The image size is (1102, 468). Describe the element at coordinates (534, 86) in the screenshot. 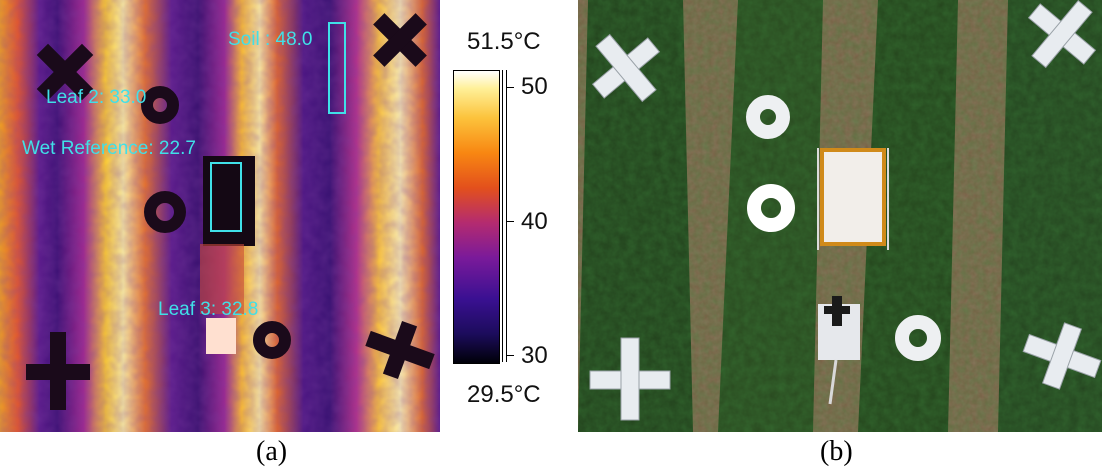

I see `colorbar-tick-label: 50` at that location.